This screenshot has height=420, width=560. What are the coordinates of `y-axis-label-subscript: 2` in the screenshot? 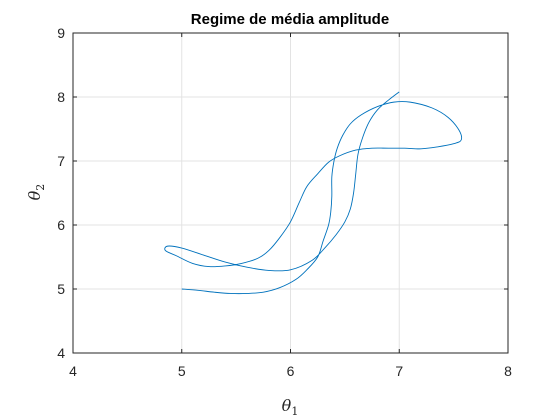 It's located at (40, 187).